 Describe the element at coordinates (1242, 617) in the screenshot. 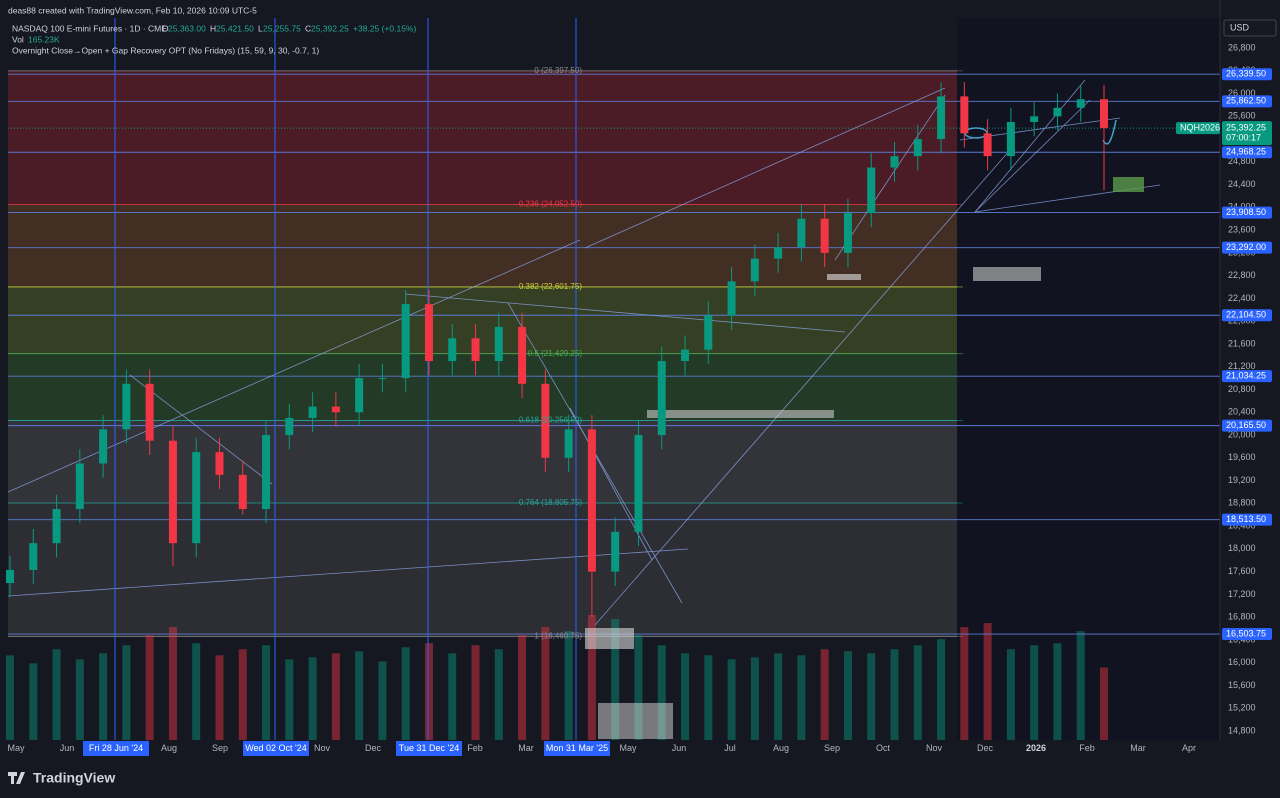

I see `y-tick-label: 16,800` at that location.